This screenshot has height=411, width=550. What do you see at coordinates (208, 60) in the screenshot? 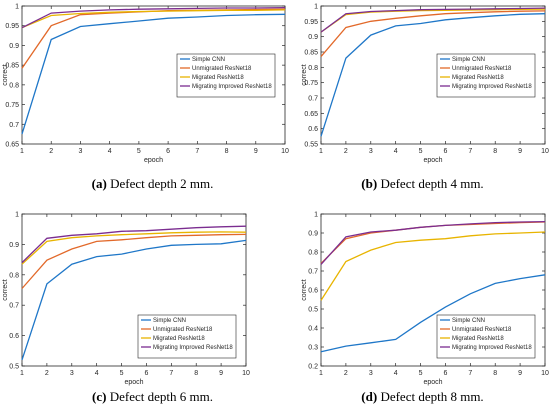
I see `legend-label-a-0: Simple CNN` at bounding box center [208, 60].